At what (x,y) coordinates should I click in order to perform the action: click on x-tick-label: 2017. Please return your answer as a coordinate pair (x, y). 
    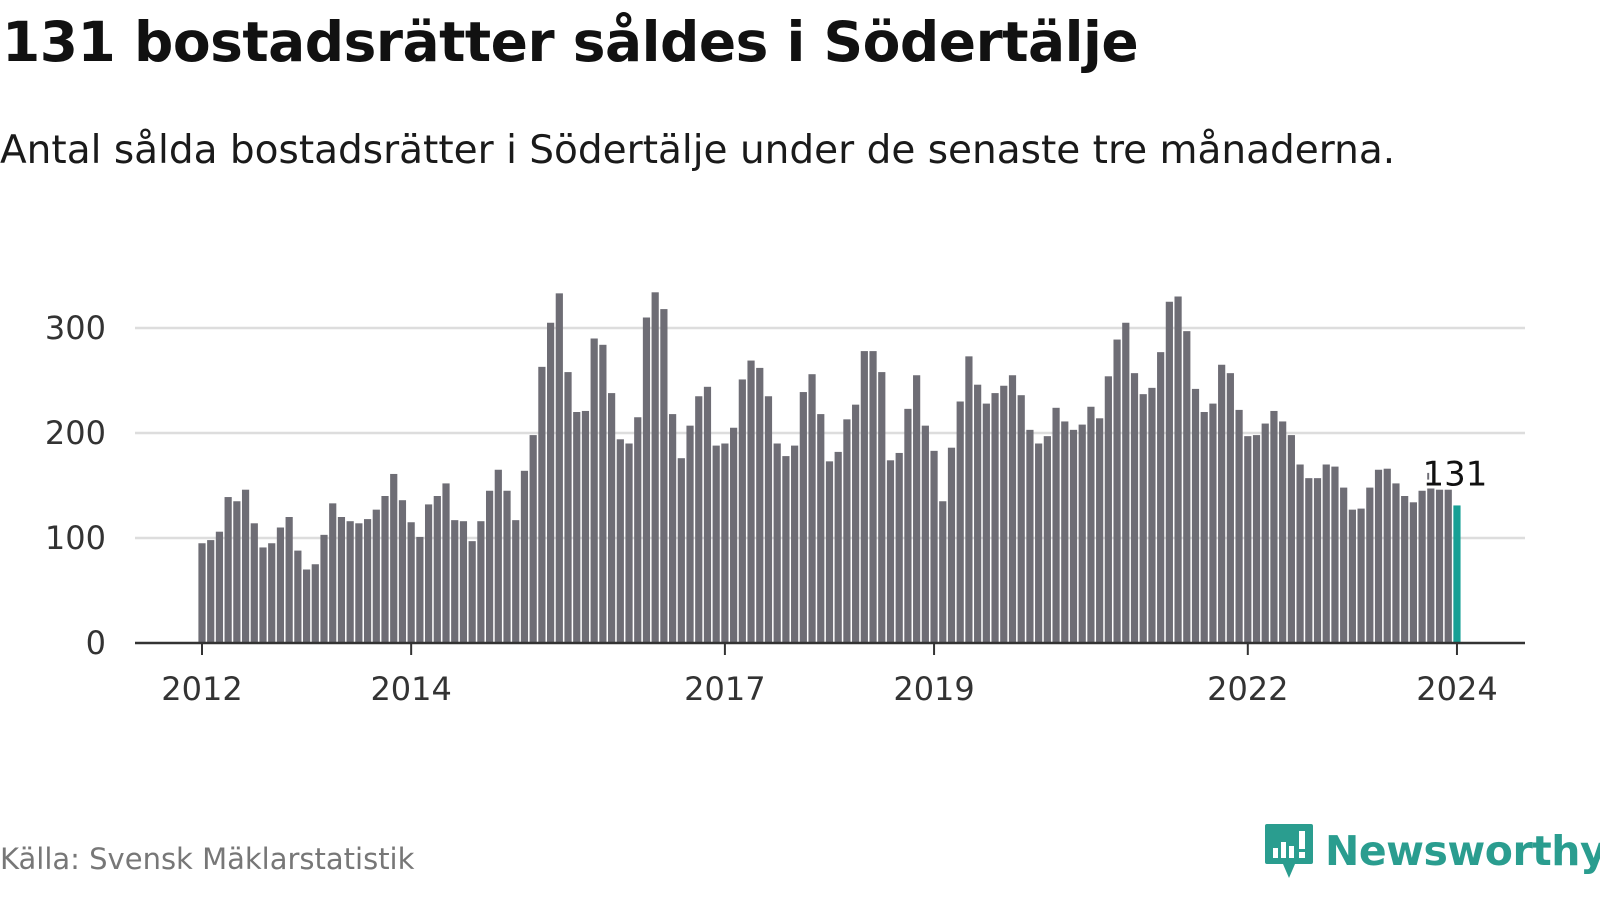
    Looking at the image, I should click on (724, 689).